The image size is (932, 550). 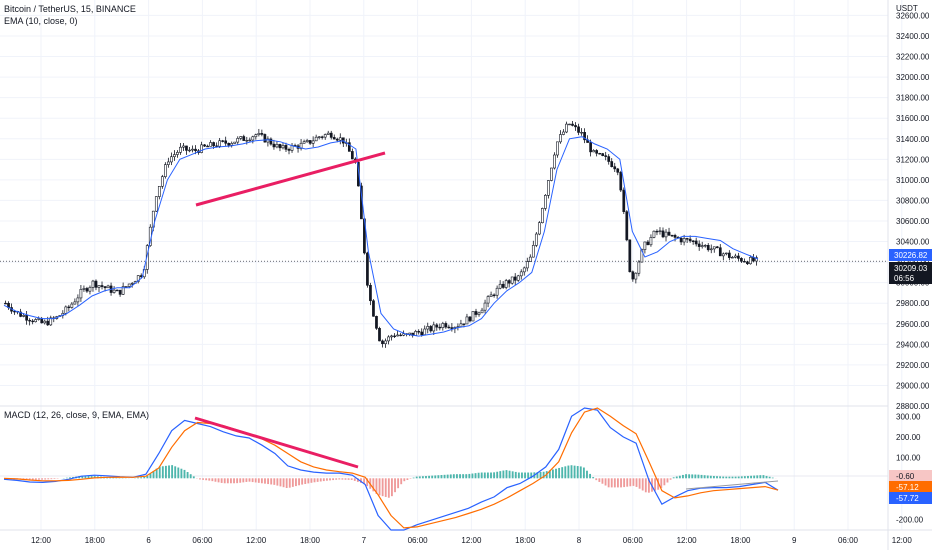 What do you see at coordinates (908, 416) in the screenshot?
I see `macd-tick-label: 300.00` at bounding box center [908, 416].